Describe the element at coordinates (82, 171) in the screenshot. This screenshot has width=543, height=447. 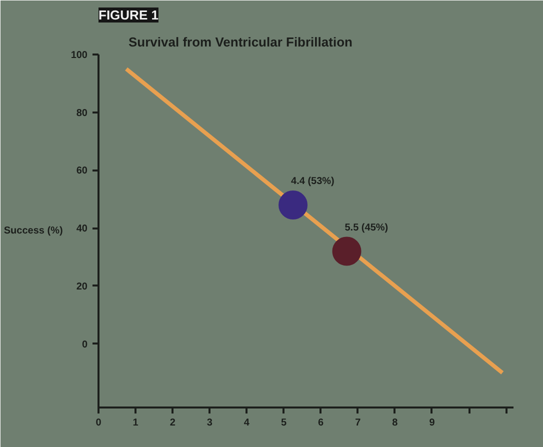
I see `y-tick-label: 60` at that location.